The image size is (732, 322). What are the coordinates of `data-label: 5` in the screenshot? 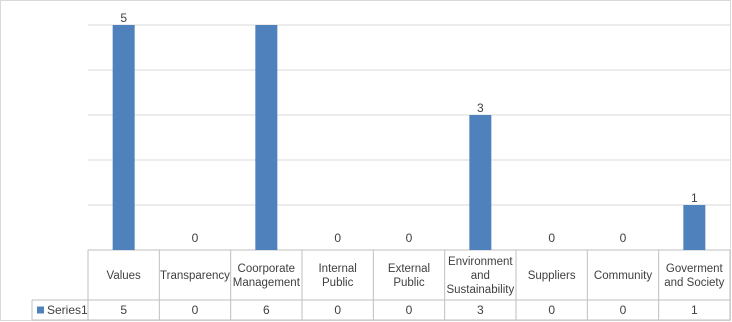 It's located at (123, 18).